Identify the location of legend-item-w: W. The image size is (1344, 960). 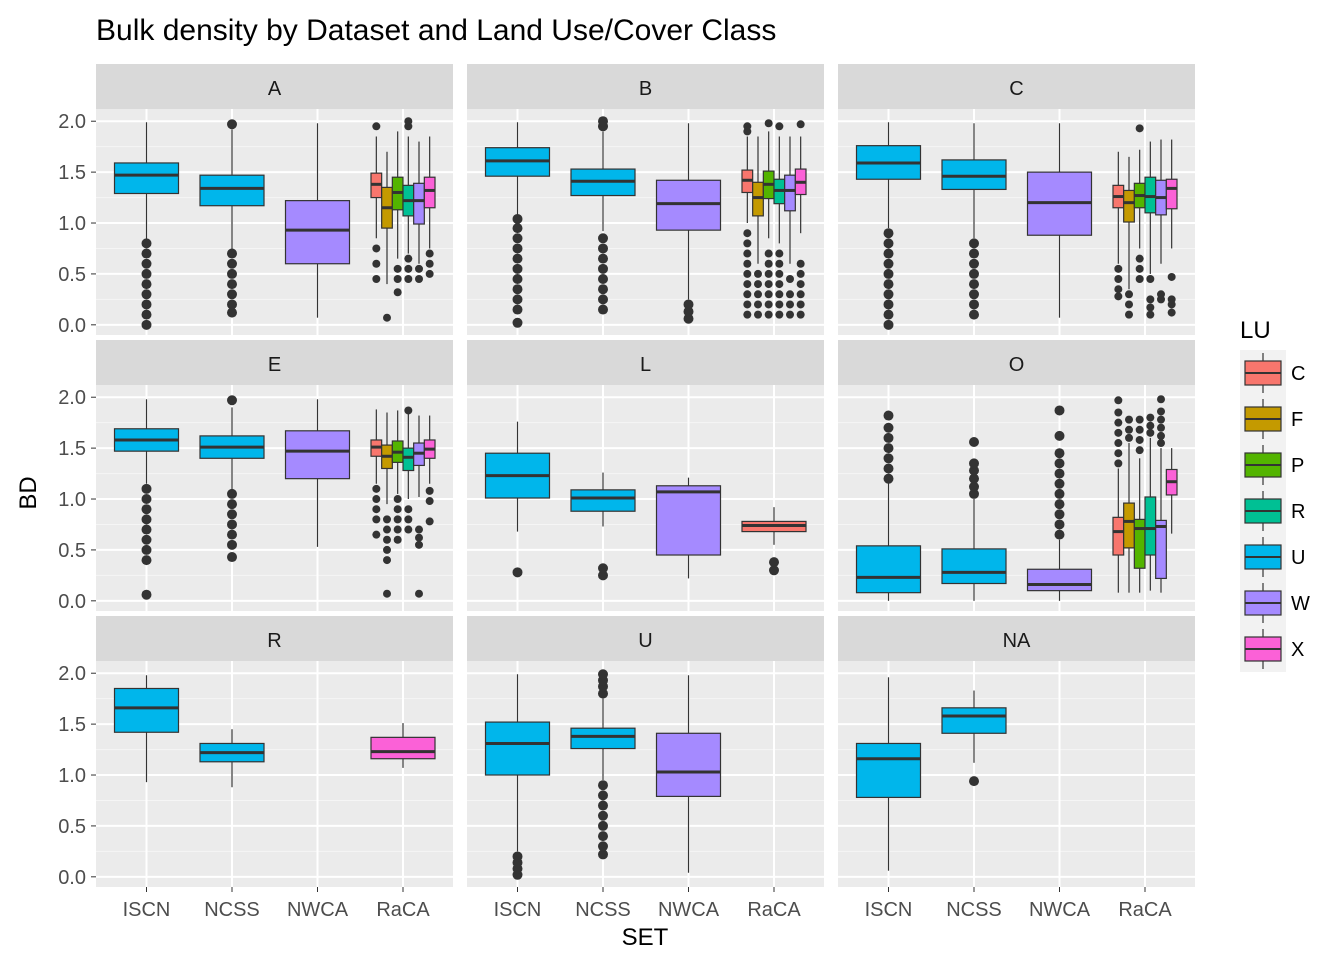
(1275, 603).